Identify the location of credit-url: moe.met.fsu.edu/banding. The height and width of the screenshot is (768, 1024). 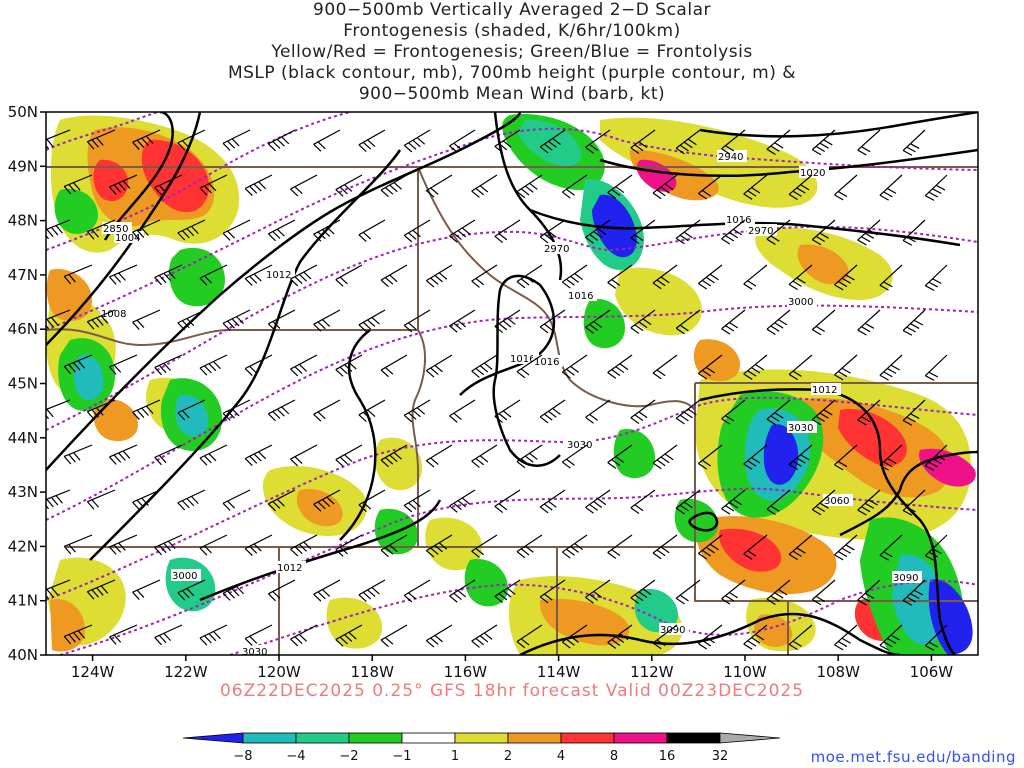
(913, 757).